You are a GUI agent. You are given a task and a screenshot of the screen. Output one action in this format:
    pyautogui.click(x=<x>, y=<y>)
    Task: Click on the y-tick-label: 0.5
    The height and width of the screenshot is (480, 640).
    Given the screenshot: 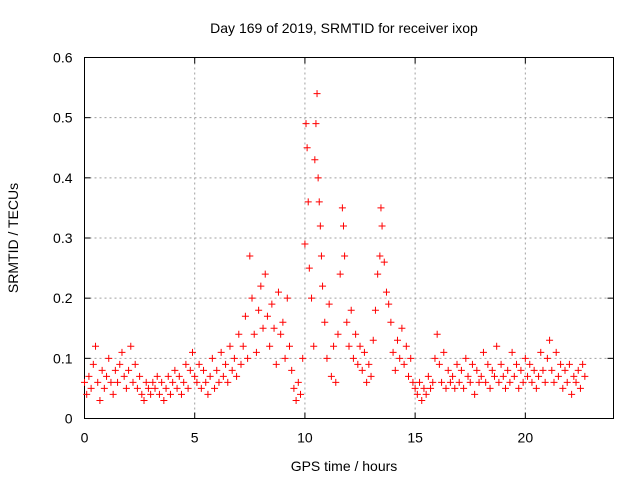 What is the action you would take?
    pyautogui.click(x=63, y=118)
    